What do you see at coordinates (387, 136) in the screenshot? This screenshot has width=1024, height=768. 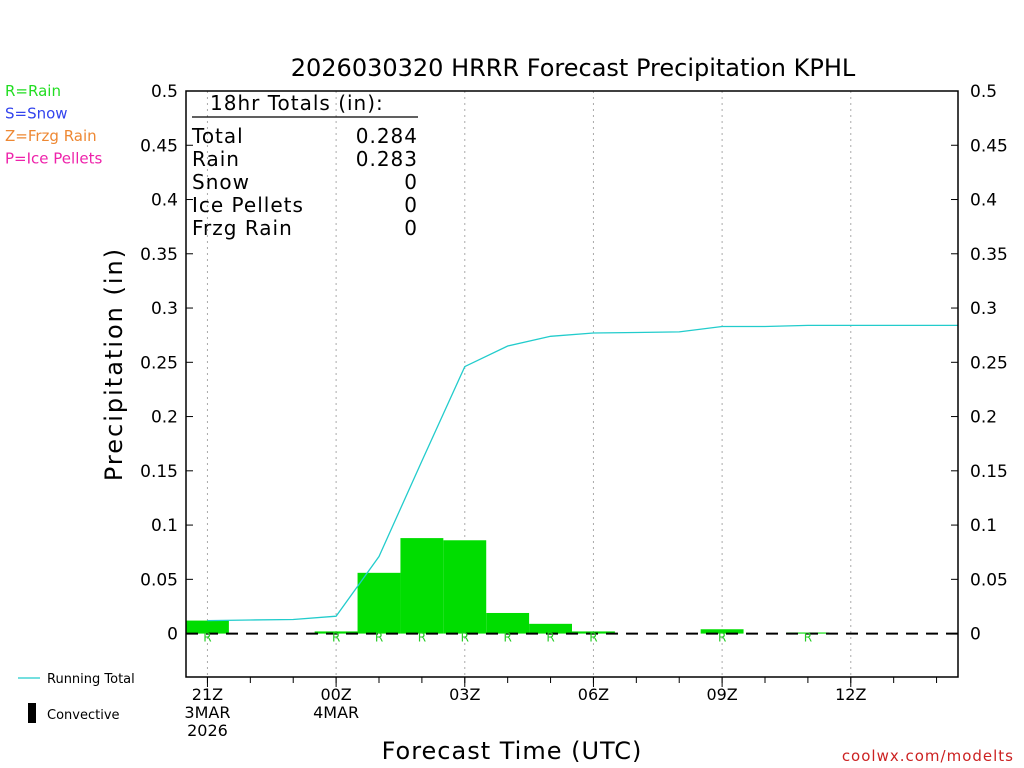 I see `totals-value-total: 0.284` at bounding box center [387, 136].